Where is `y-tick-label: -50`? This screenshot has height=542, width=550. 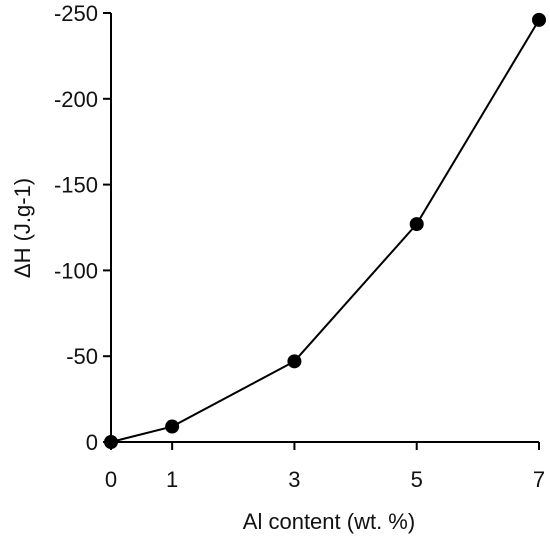 y-tick-label: -50 is located at coordinates (82, 356).